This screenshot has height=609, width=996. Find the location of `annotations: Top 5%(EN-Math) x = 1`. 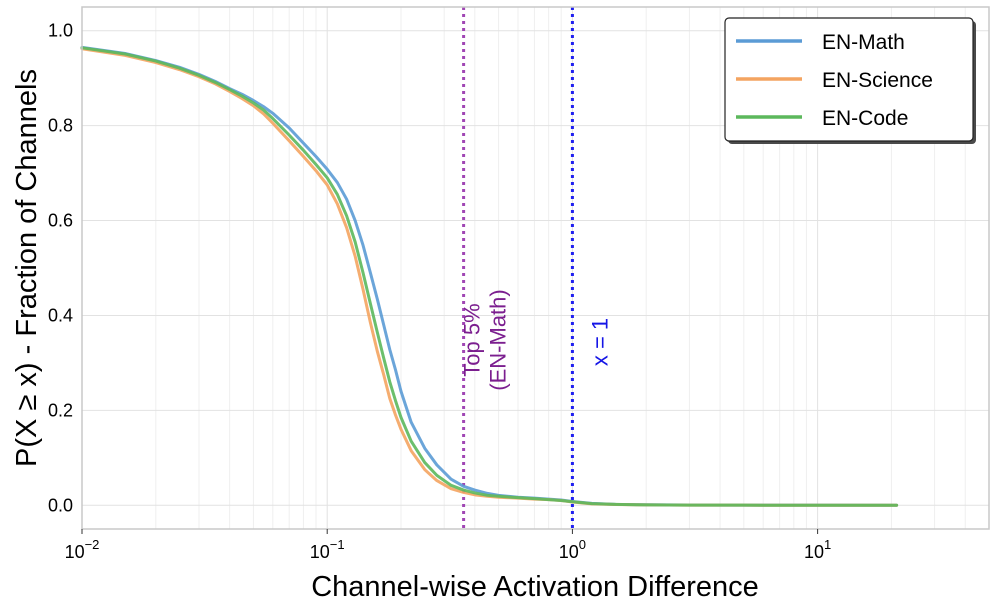

annotations: Top 5%(EN-Math) x = 1 is located at coordinates (536, 339).